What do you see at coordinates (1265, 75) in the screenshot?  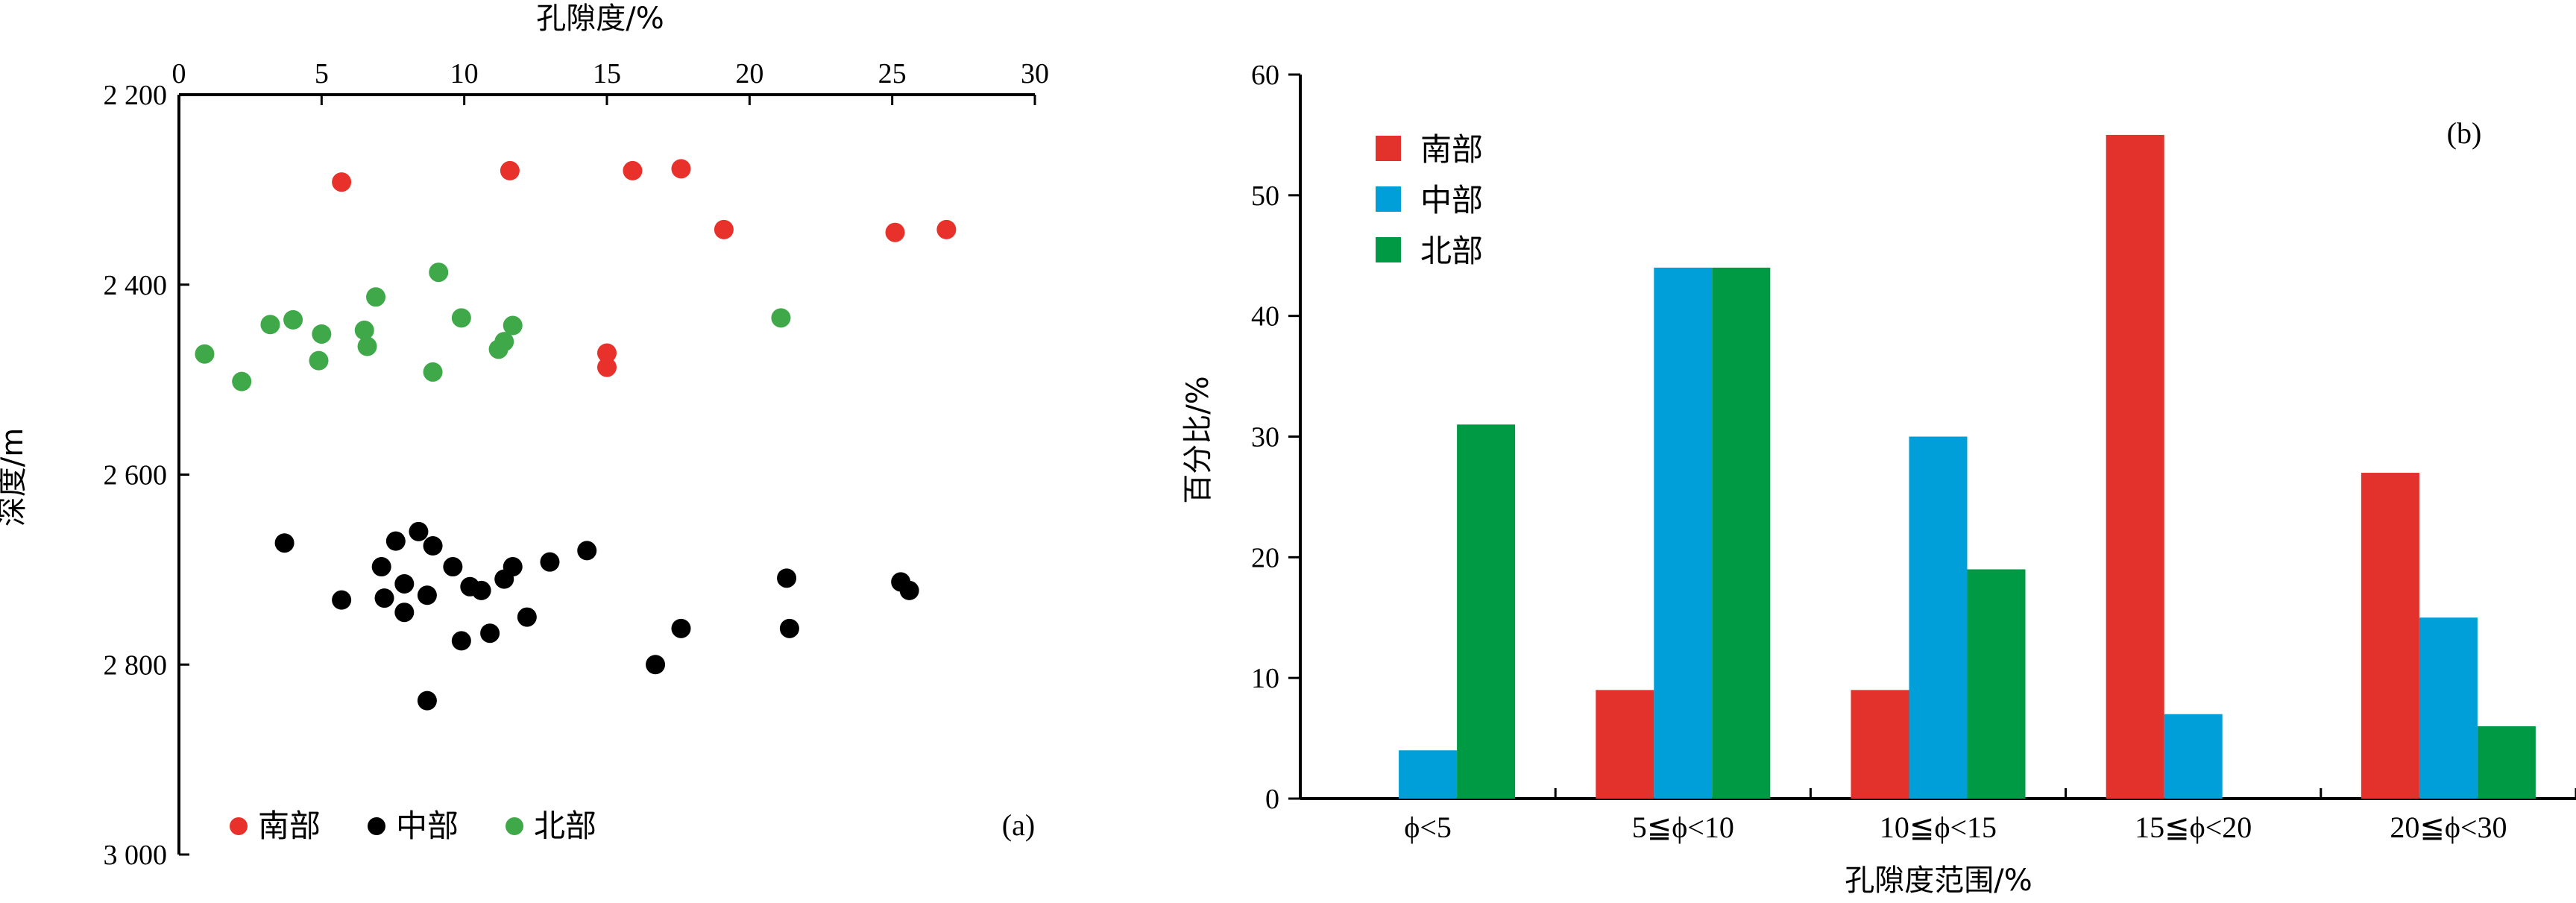 I see `bar-y-tick-label: 60` at bounding box center [1265, 75].